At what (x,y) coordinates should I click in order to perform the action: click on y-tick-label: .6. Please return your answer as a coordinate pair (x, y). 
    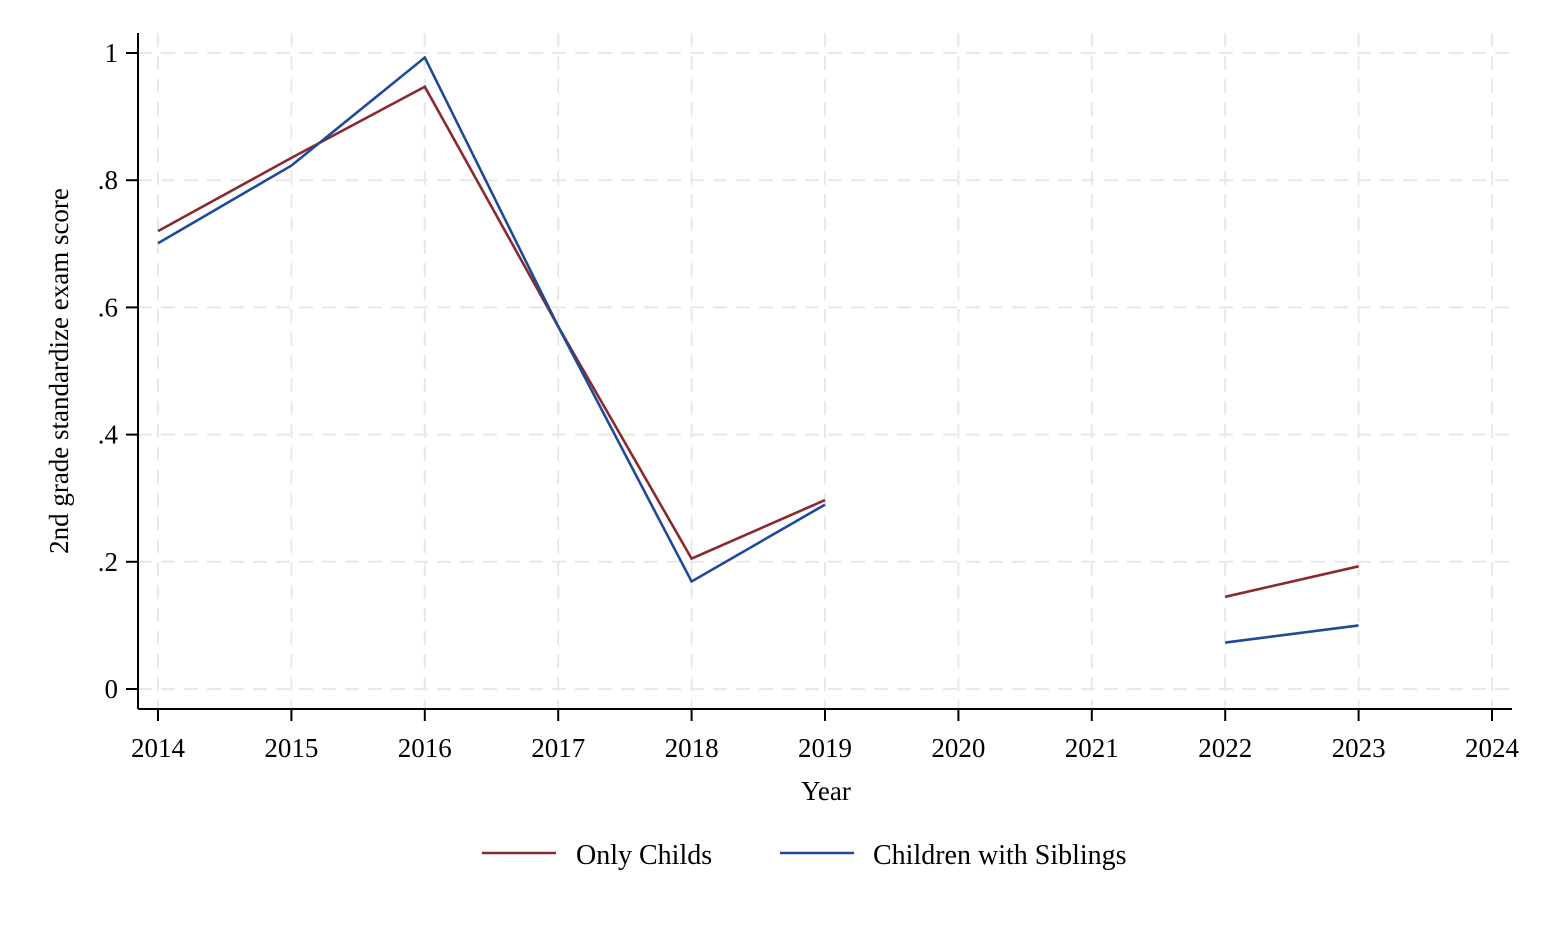
    Looking at the image, I should click on (108, 307).